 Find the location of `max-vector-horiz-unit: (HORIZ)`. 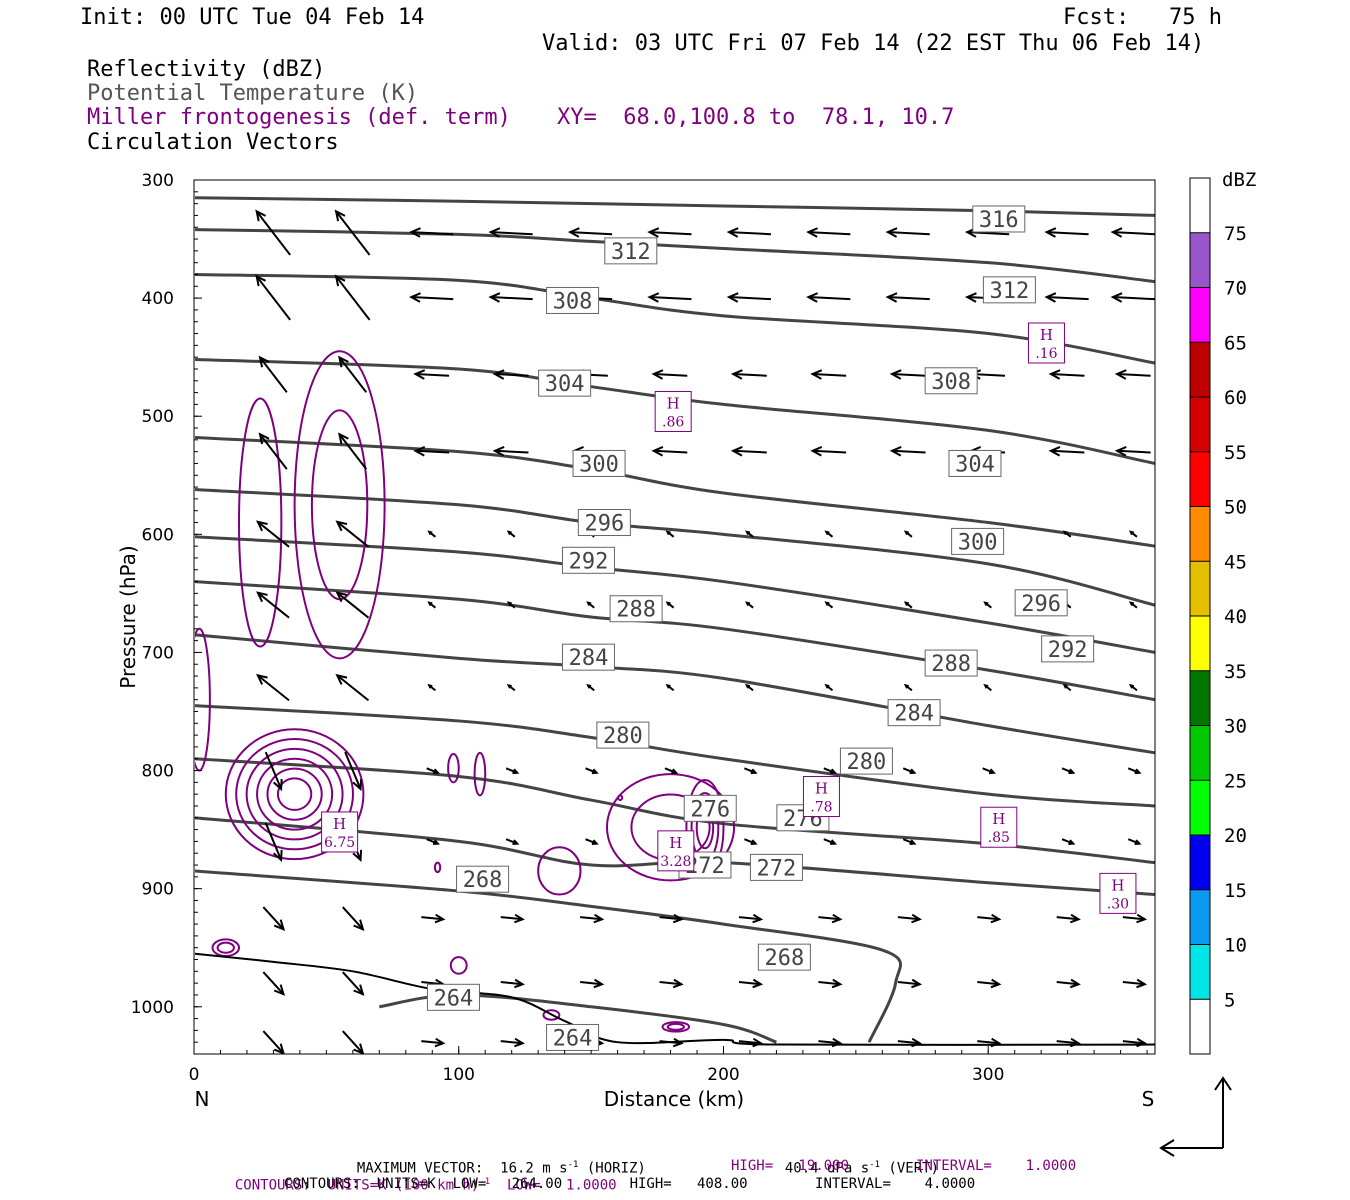

max-vector-horiz-unit: (HORIZ) is located at coordinates (612, 1168).